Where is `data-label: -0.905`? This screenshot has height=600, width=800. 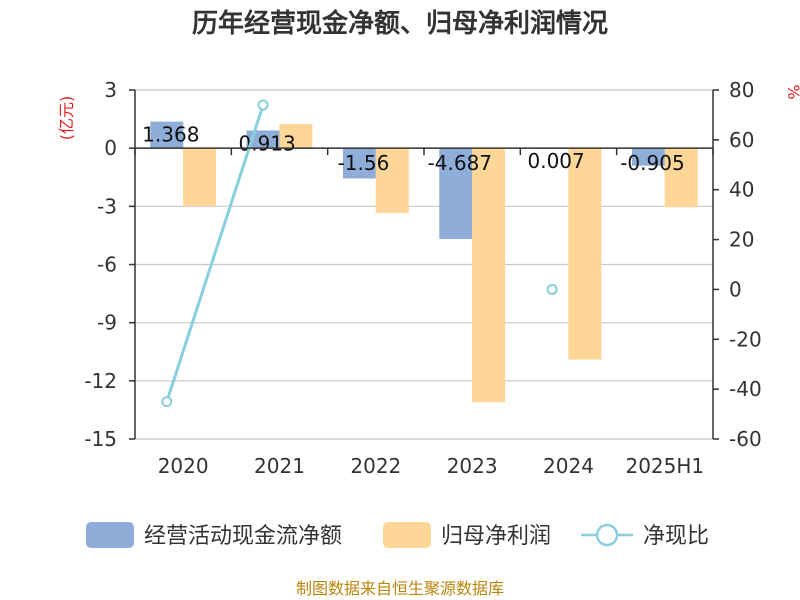 data-label: -0.905 is located at coordinates (652, 163).